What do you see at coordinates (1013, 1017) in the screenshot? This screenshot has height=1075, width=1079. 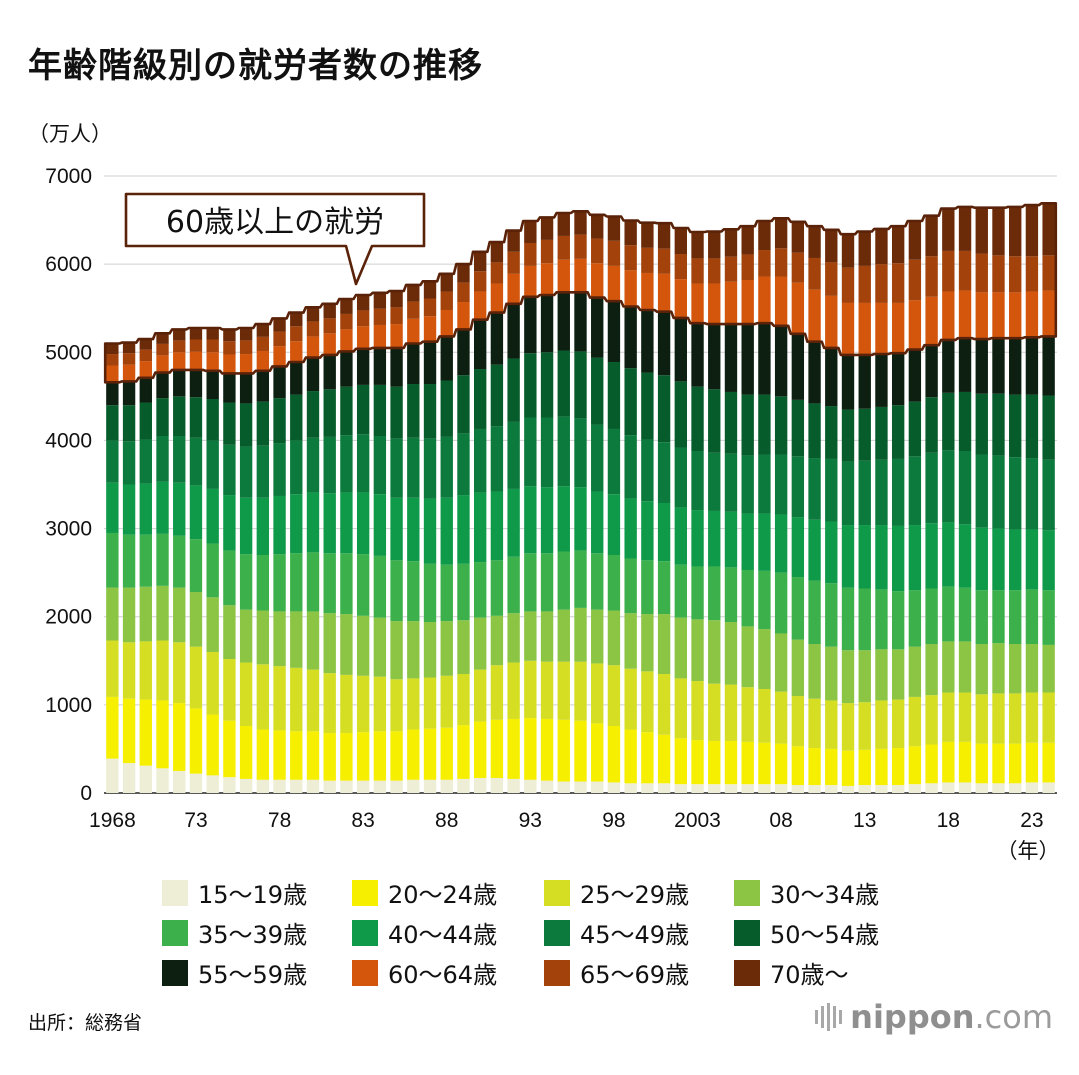 I see `logo-suffix: .com` at bounding box center [1013, 1017].